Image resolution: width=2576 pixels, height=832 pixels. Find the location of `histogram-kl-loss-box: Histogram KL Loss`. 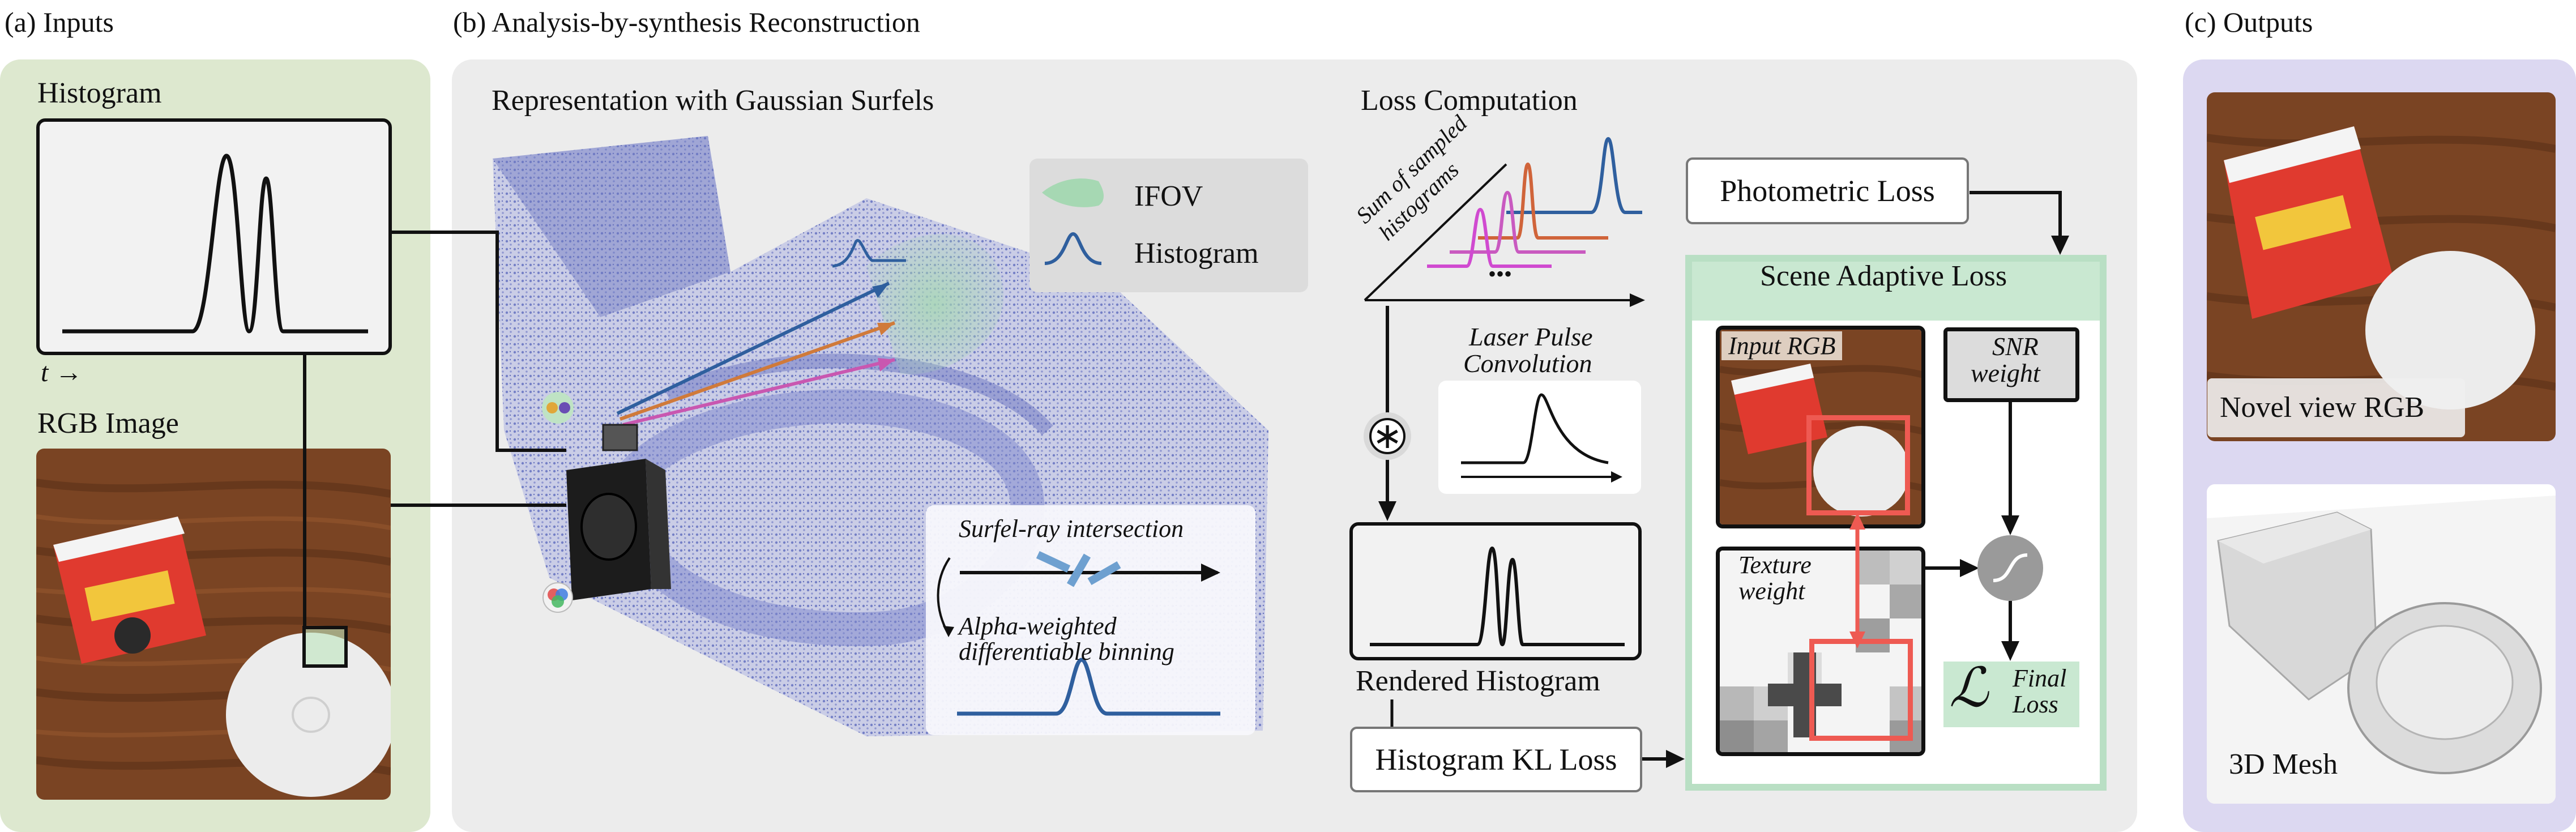

histogram-kl-loss-box: Histogram KL Loss is located at coordinates (1496, 759).